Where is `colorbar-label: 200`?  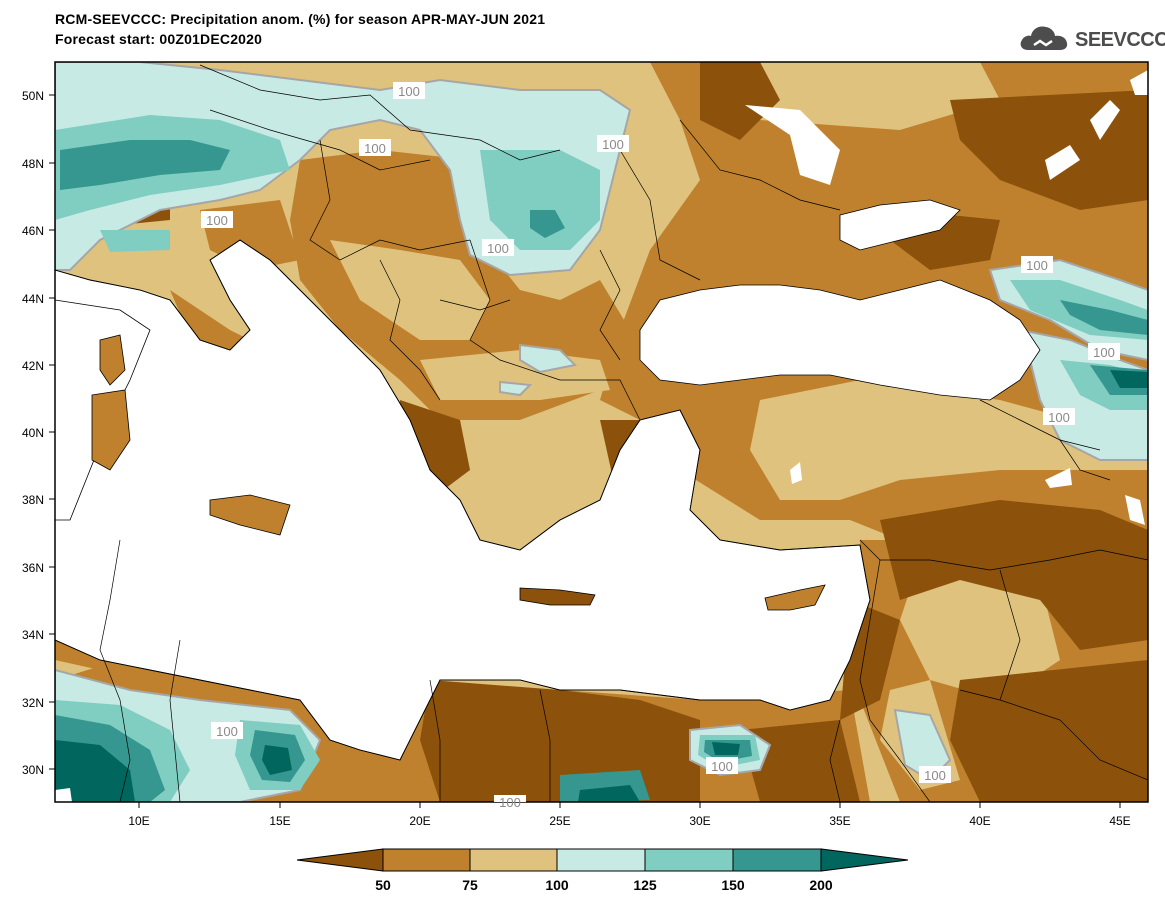 colorbar-label: 200 is located at coordinates (821, 885).